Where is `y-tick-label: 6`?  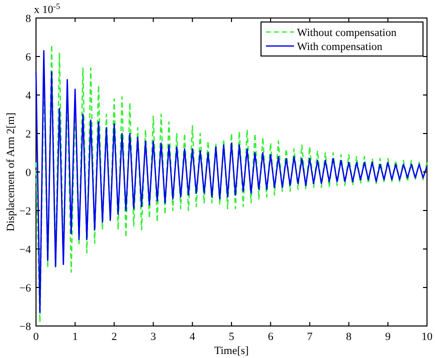
y-tick-label: 6 is located at coordinates (29, 58).